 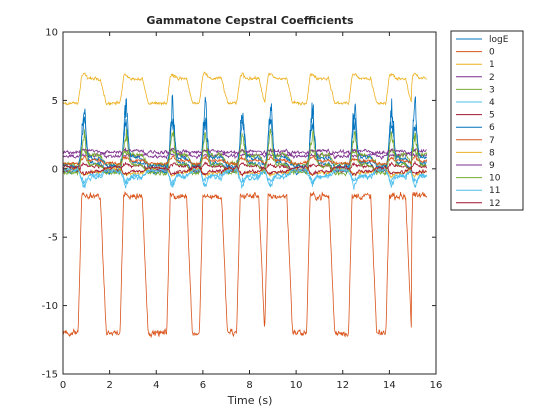 What do you see at coordinates (492, 53) in the screenshot?
I see `legend-label-0: 0` at bounding box center [492, 53].